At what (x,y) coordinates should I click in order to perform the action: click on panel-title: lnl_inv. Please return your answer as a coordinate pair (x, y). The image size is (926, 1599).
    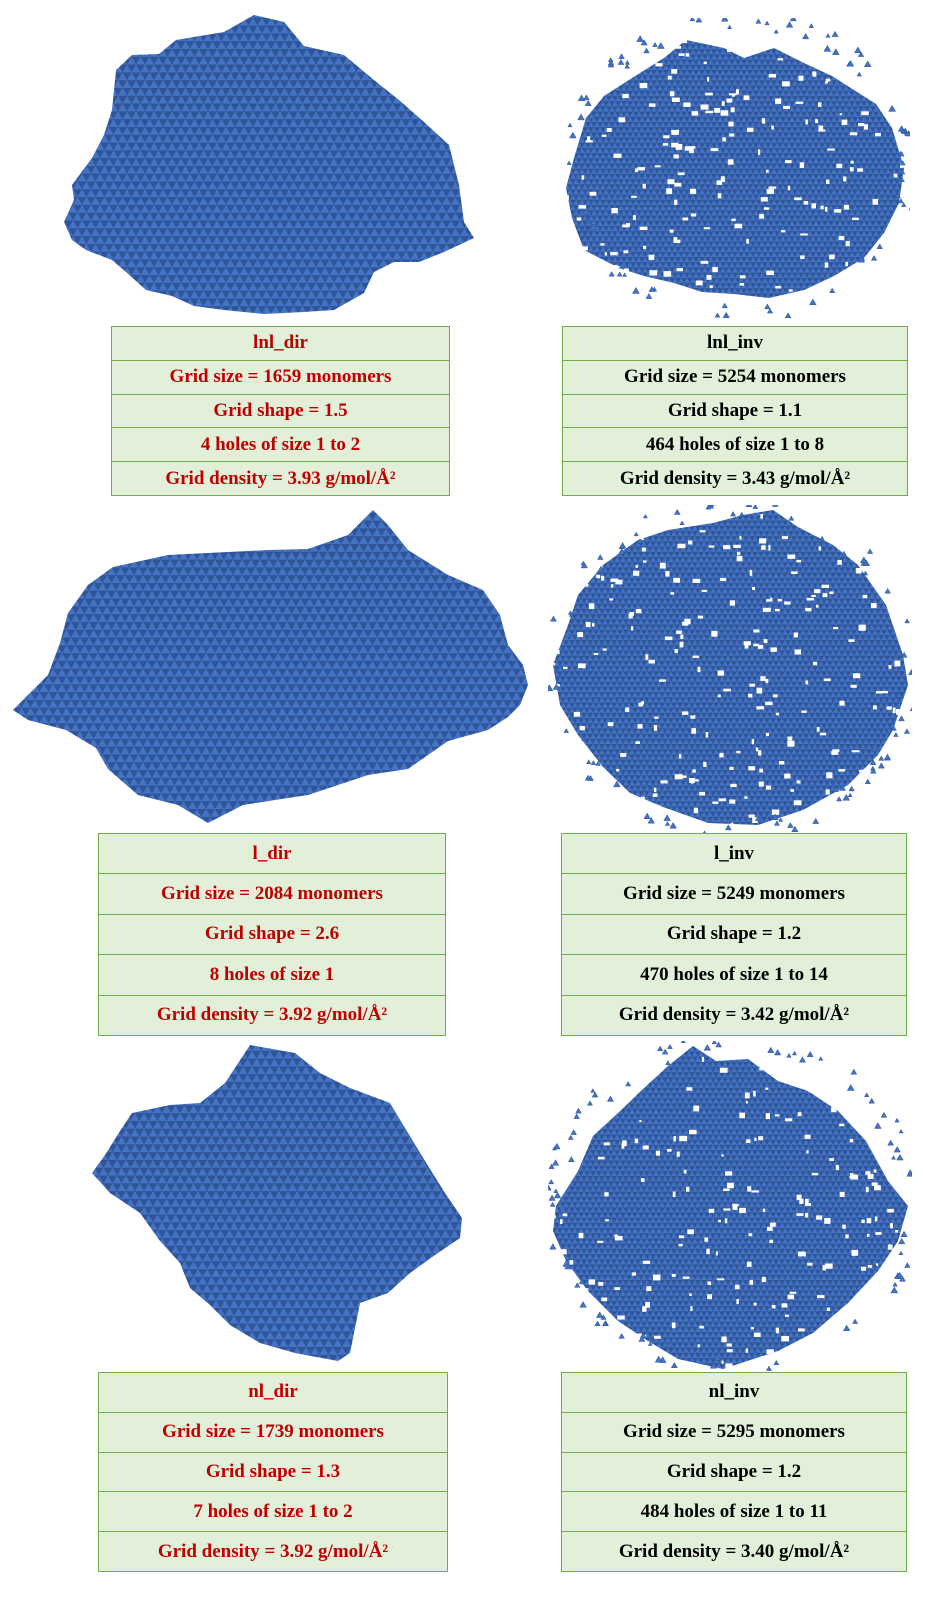
    Looking at the image, I should click on (735, 343).